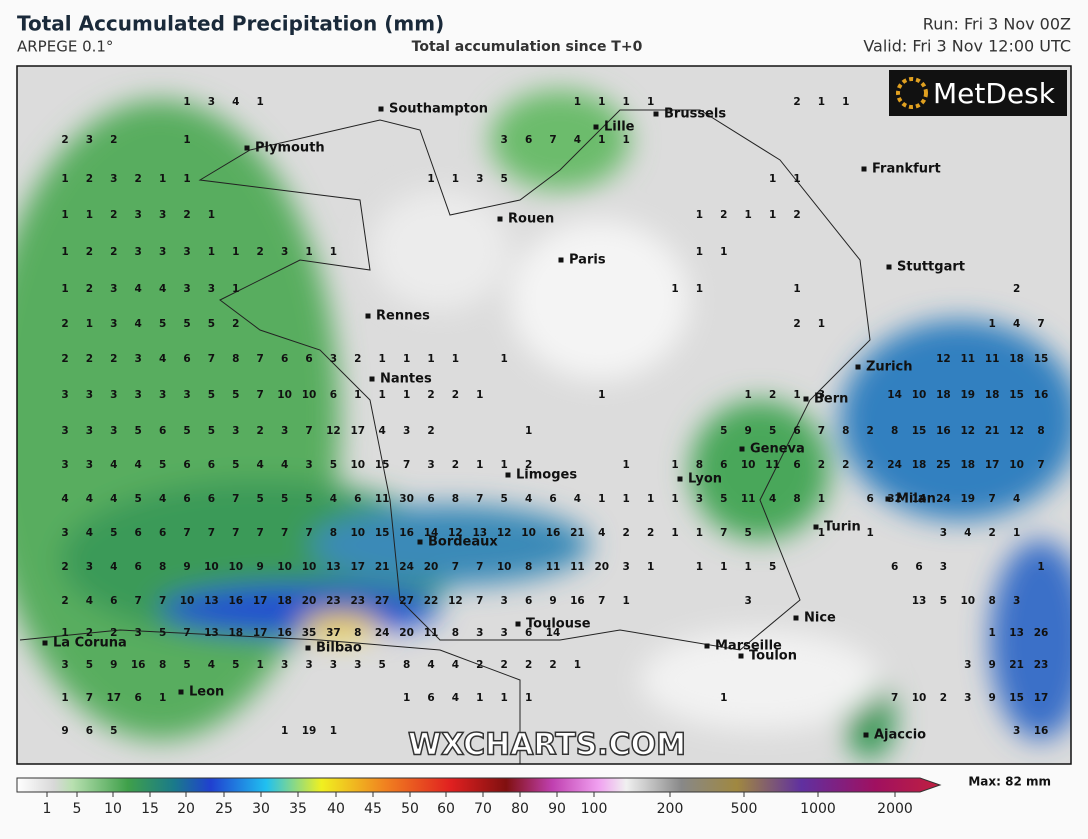 Image resolution: width=1088 pixels, height=839 pixels. I want to click on city-label: La Coruna, so click(90, 643).